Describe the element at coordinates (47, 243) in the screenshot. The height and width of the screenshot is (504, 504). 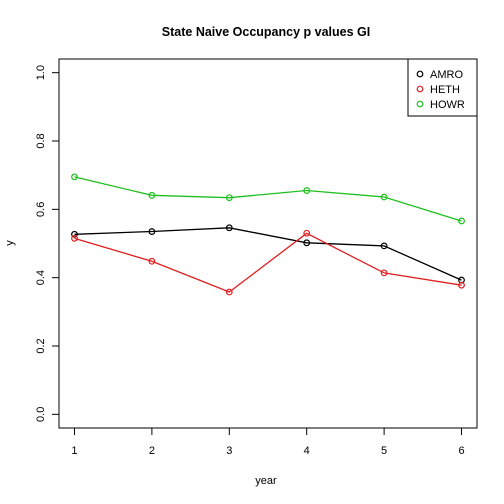
I see `y-axis: 0.0 0.2 0.4 0.6 0.8 1.0` at that location.